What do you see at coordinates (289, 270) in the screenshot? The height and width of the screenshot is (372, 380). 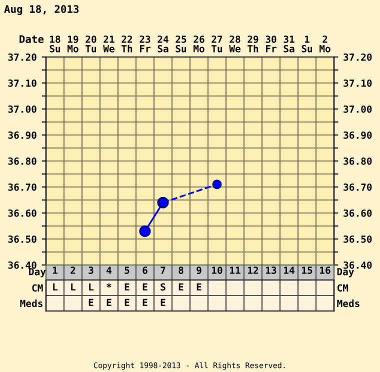 I see `x-tick-label: 14` at bounding box center [289, 270].